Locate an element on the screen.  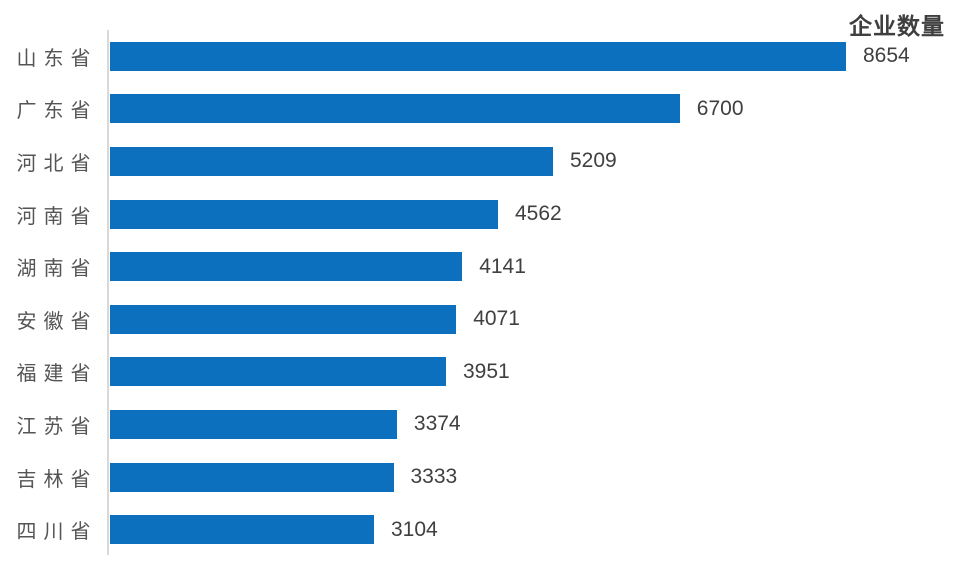
bar-area: 3951 is located at coordinates (310, 372).